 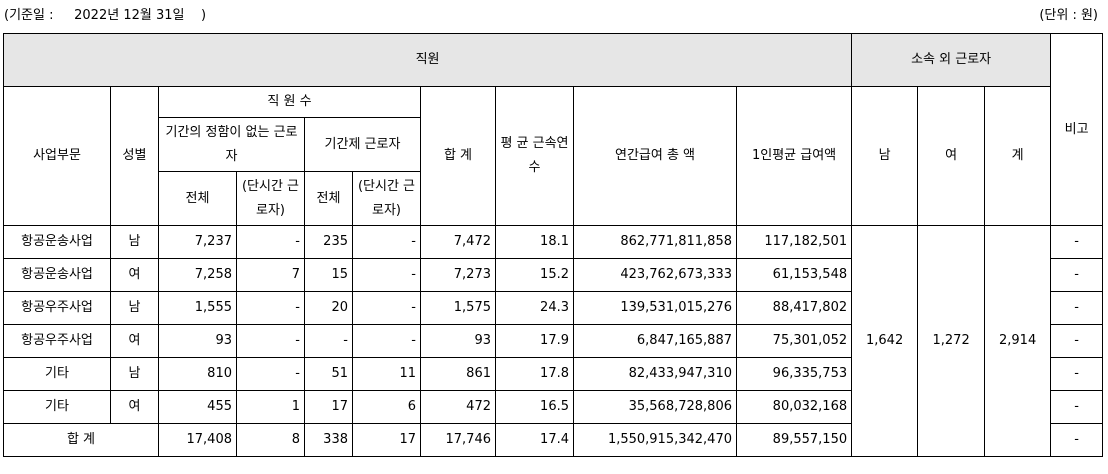 I want to click on header-sum: 계, so click(x=1018, y=156).